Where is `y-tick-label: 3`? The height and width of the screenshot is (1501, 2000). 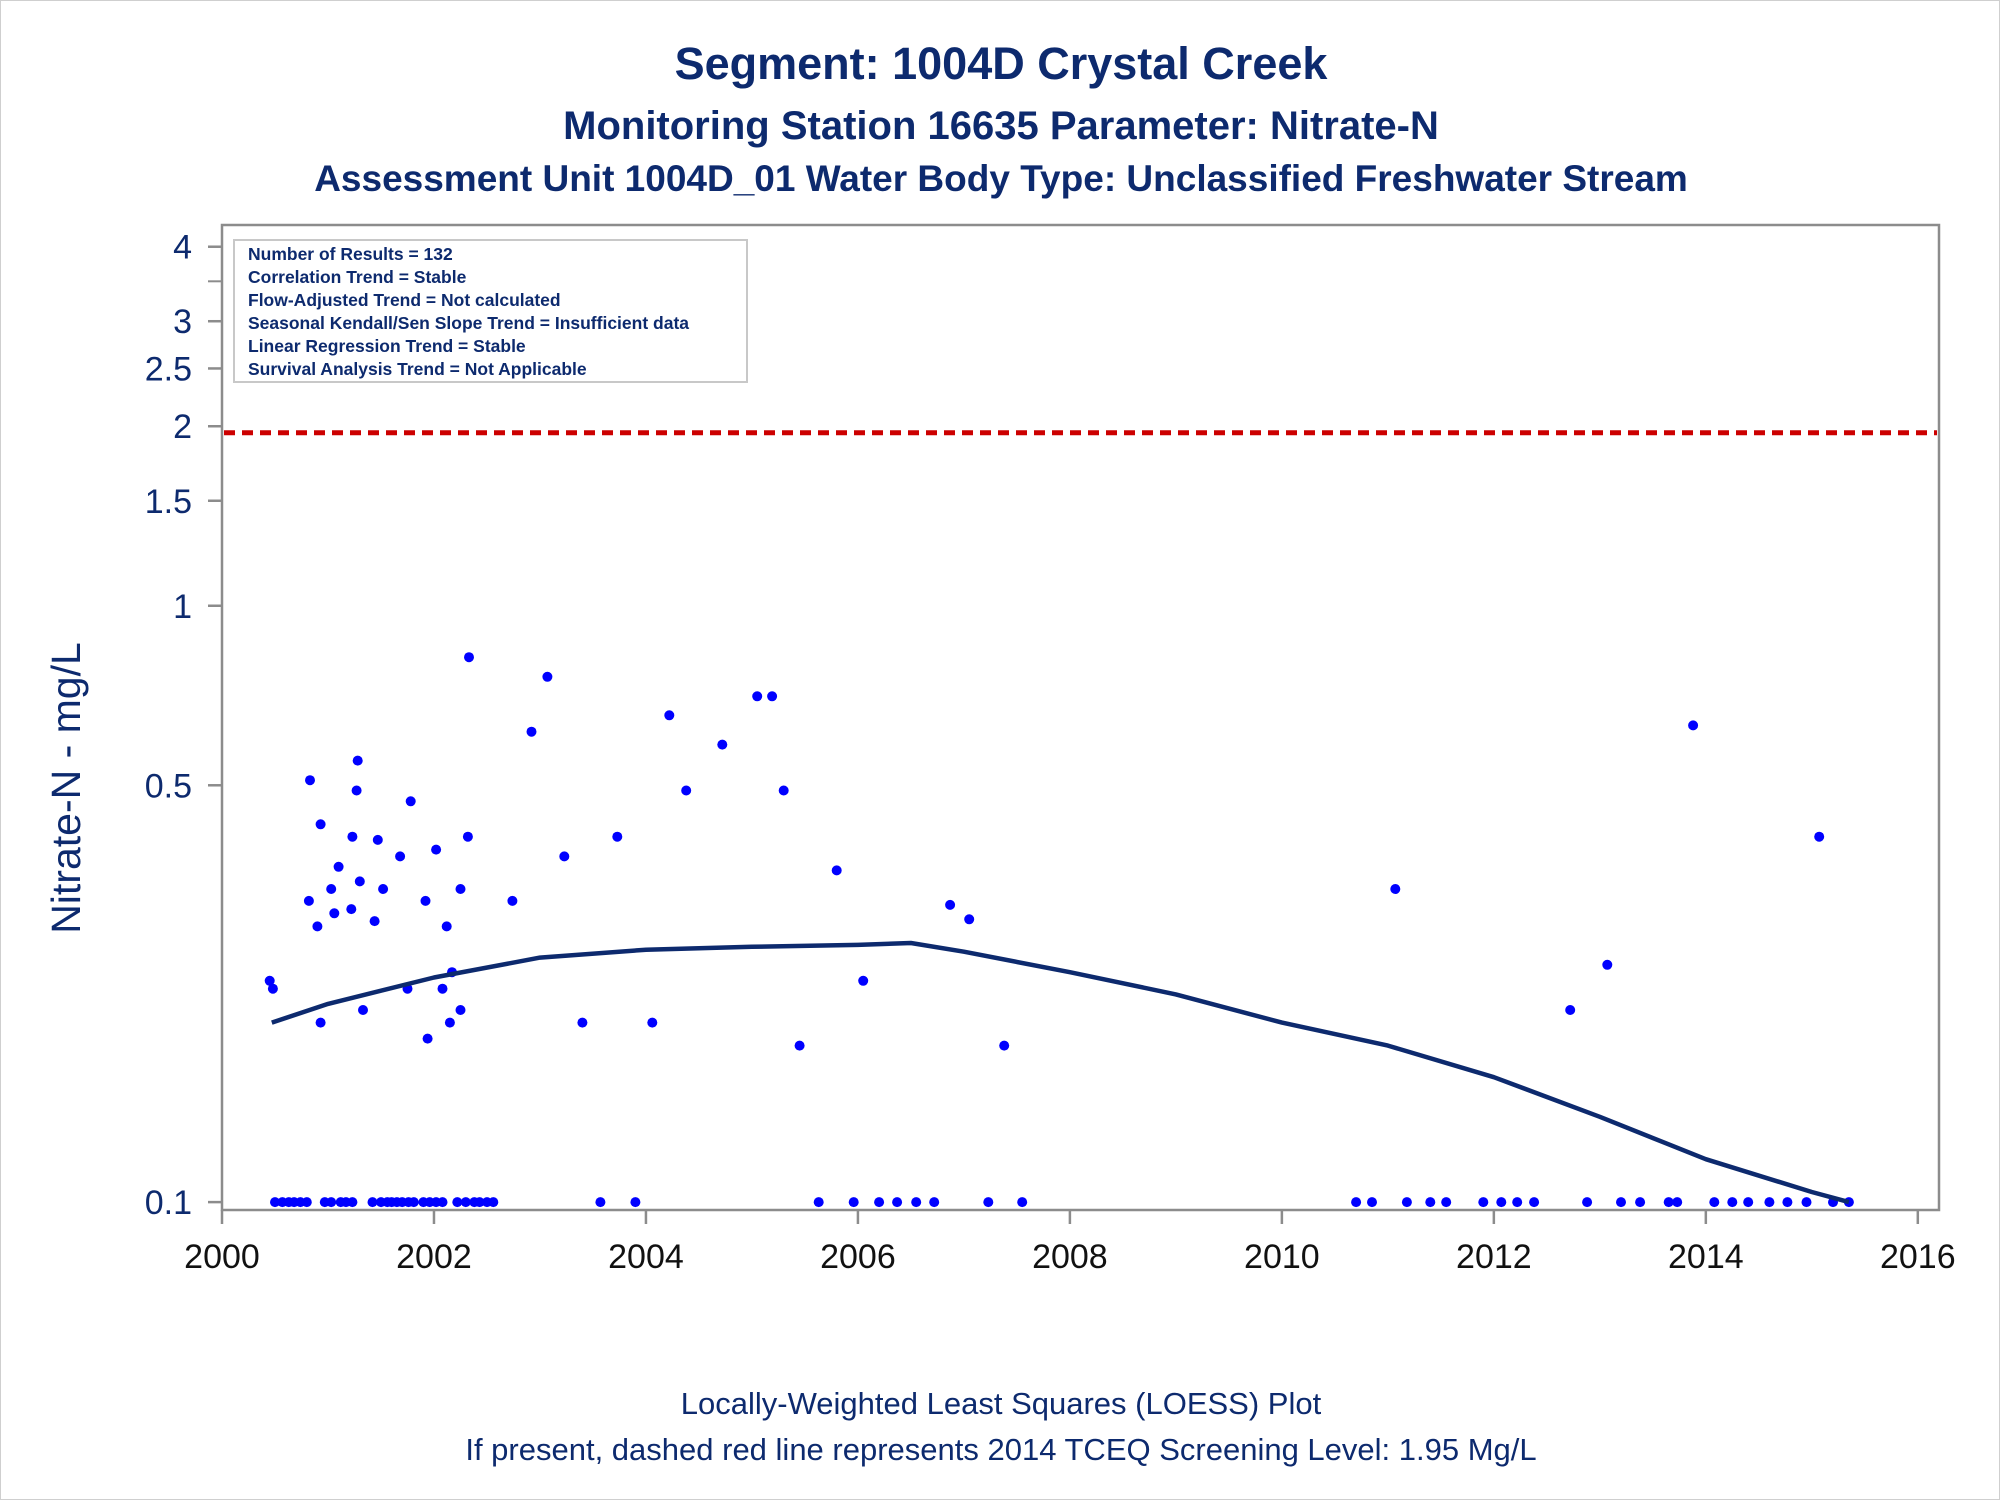
y-tick-label: 3 is located at coordinates (182, 322).